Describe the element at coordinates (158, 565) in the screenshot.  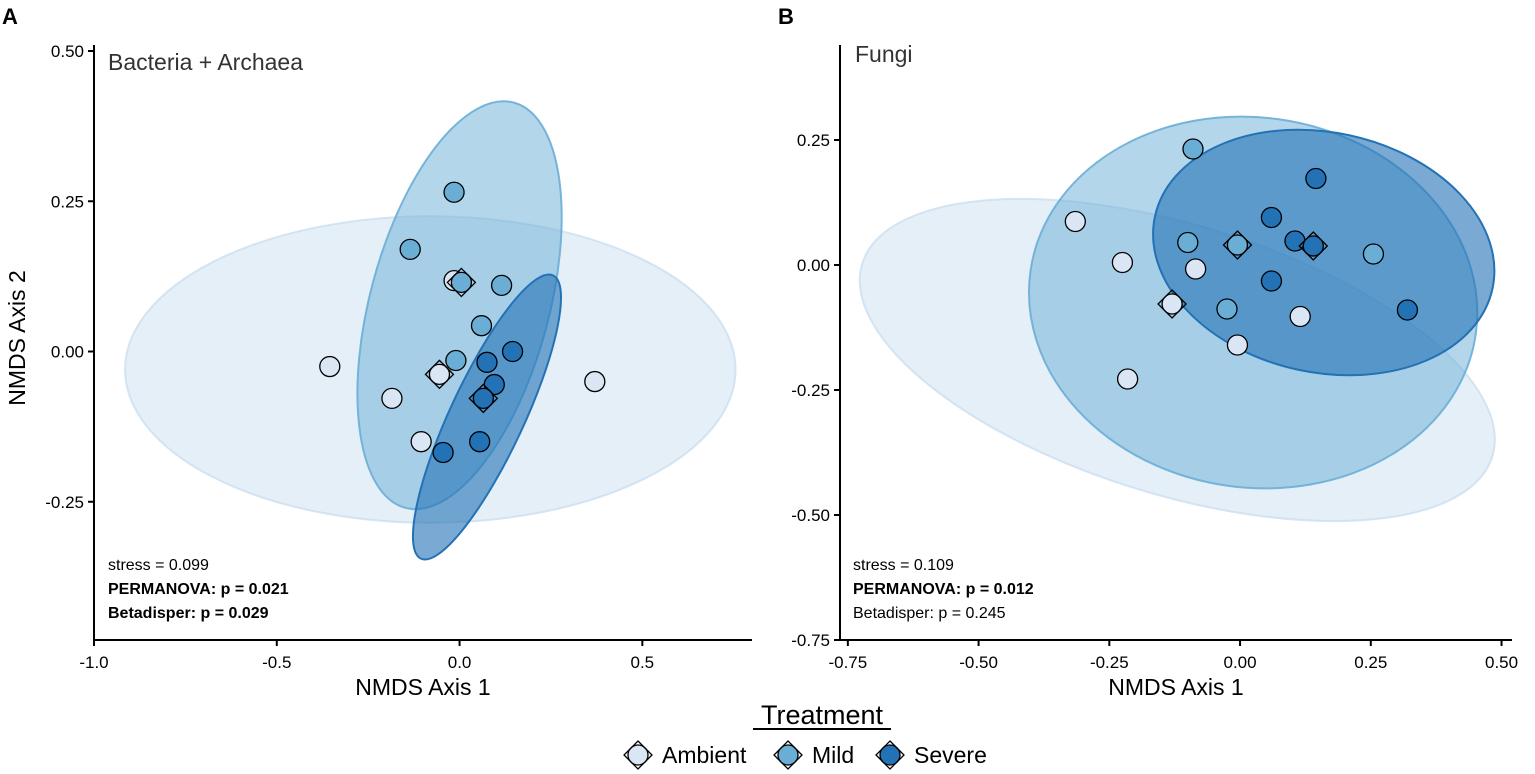
I see `panel-a-stress: stress = 0.099` at that location.